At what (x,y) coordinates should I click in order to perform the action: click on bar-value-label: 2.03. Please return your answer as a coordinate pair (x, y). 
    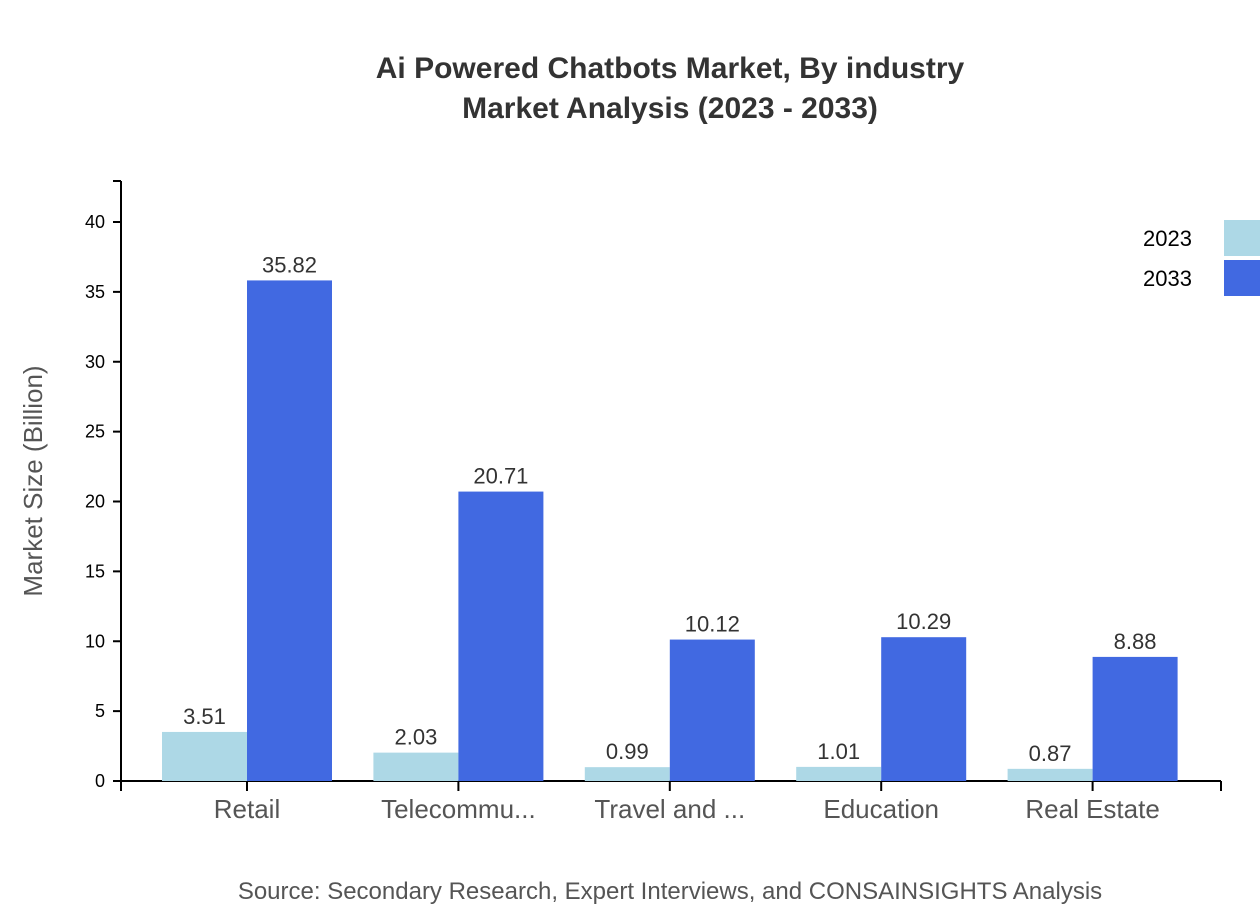
    Looking at the image, I should click on (415, 737).